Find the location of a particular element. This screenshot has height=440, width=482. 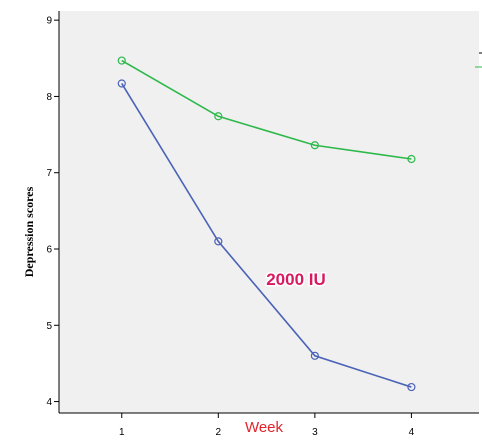

x-axis-label: Week is located at coordinates (264, 427).